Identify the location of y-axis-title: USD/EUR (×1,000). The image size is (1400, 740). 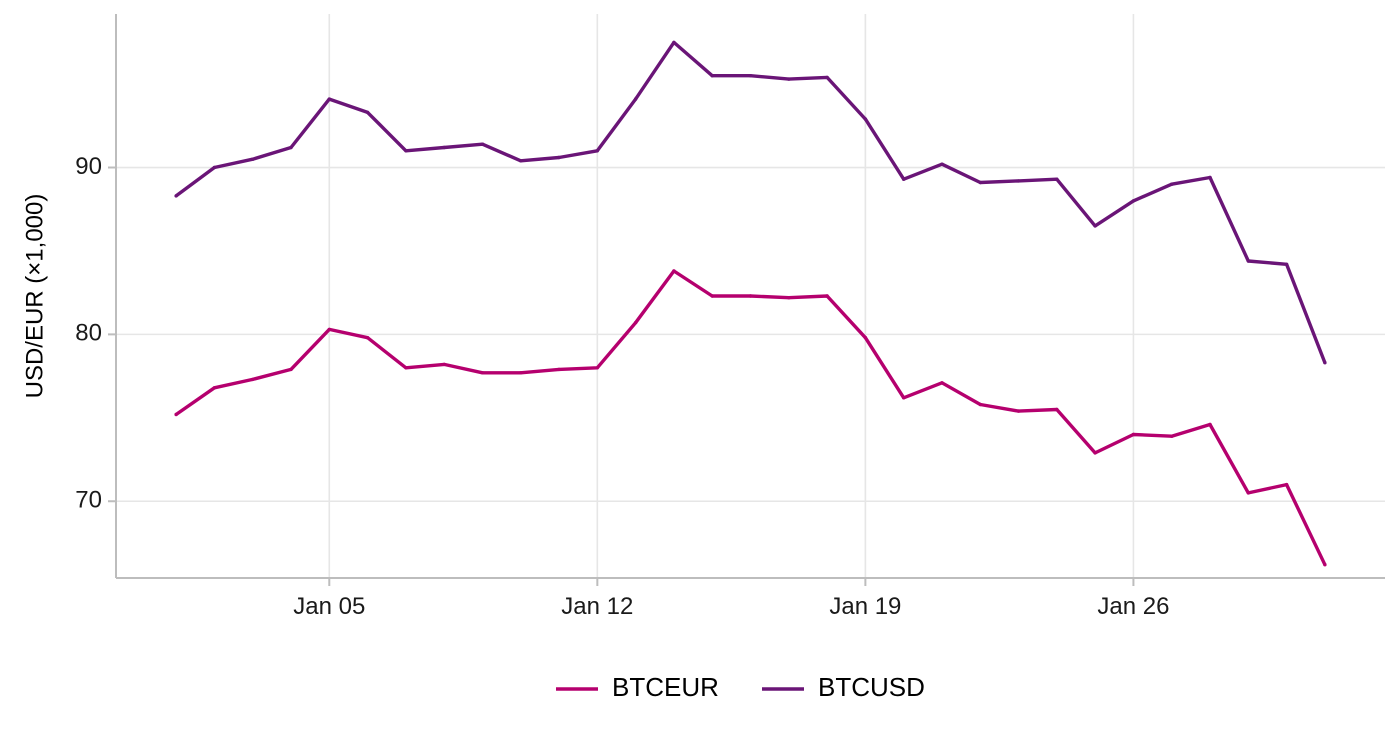
(34, 296).